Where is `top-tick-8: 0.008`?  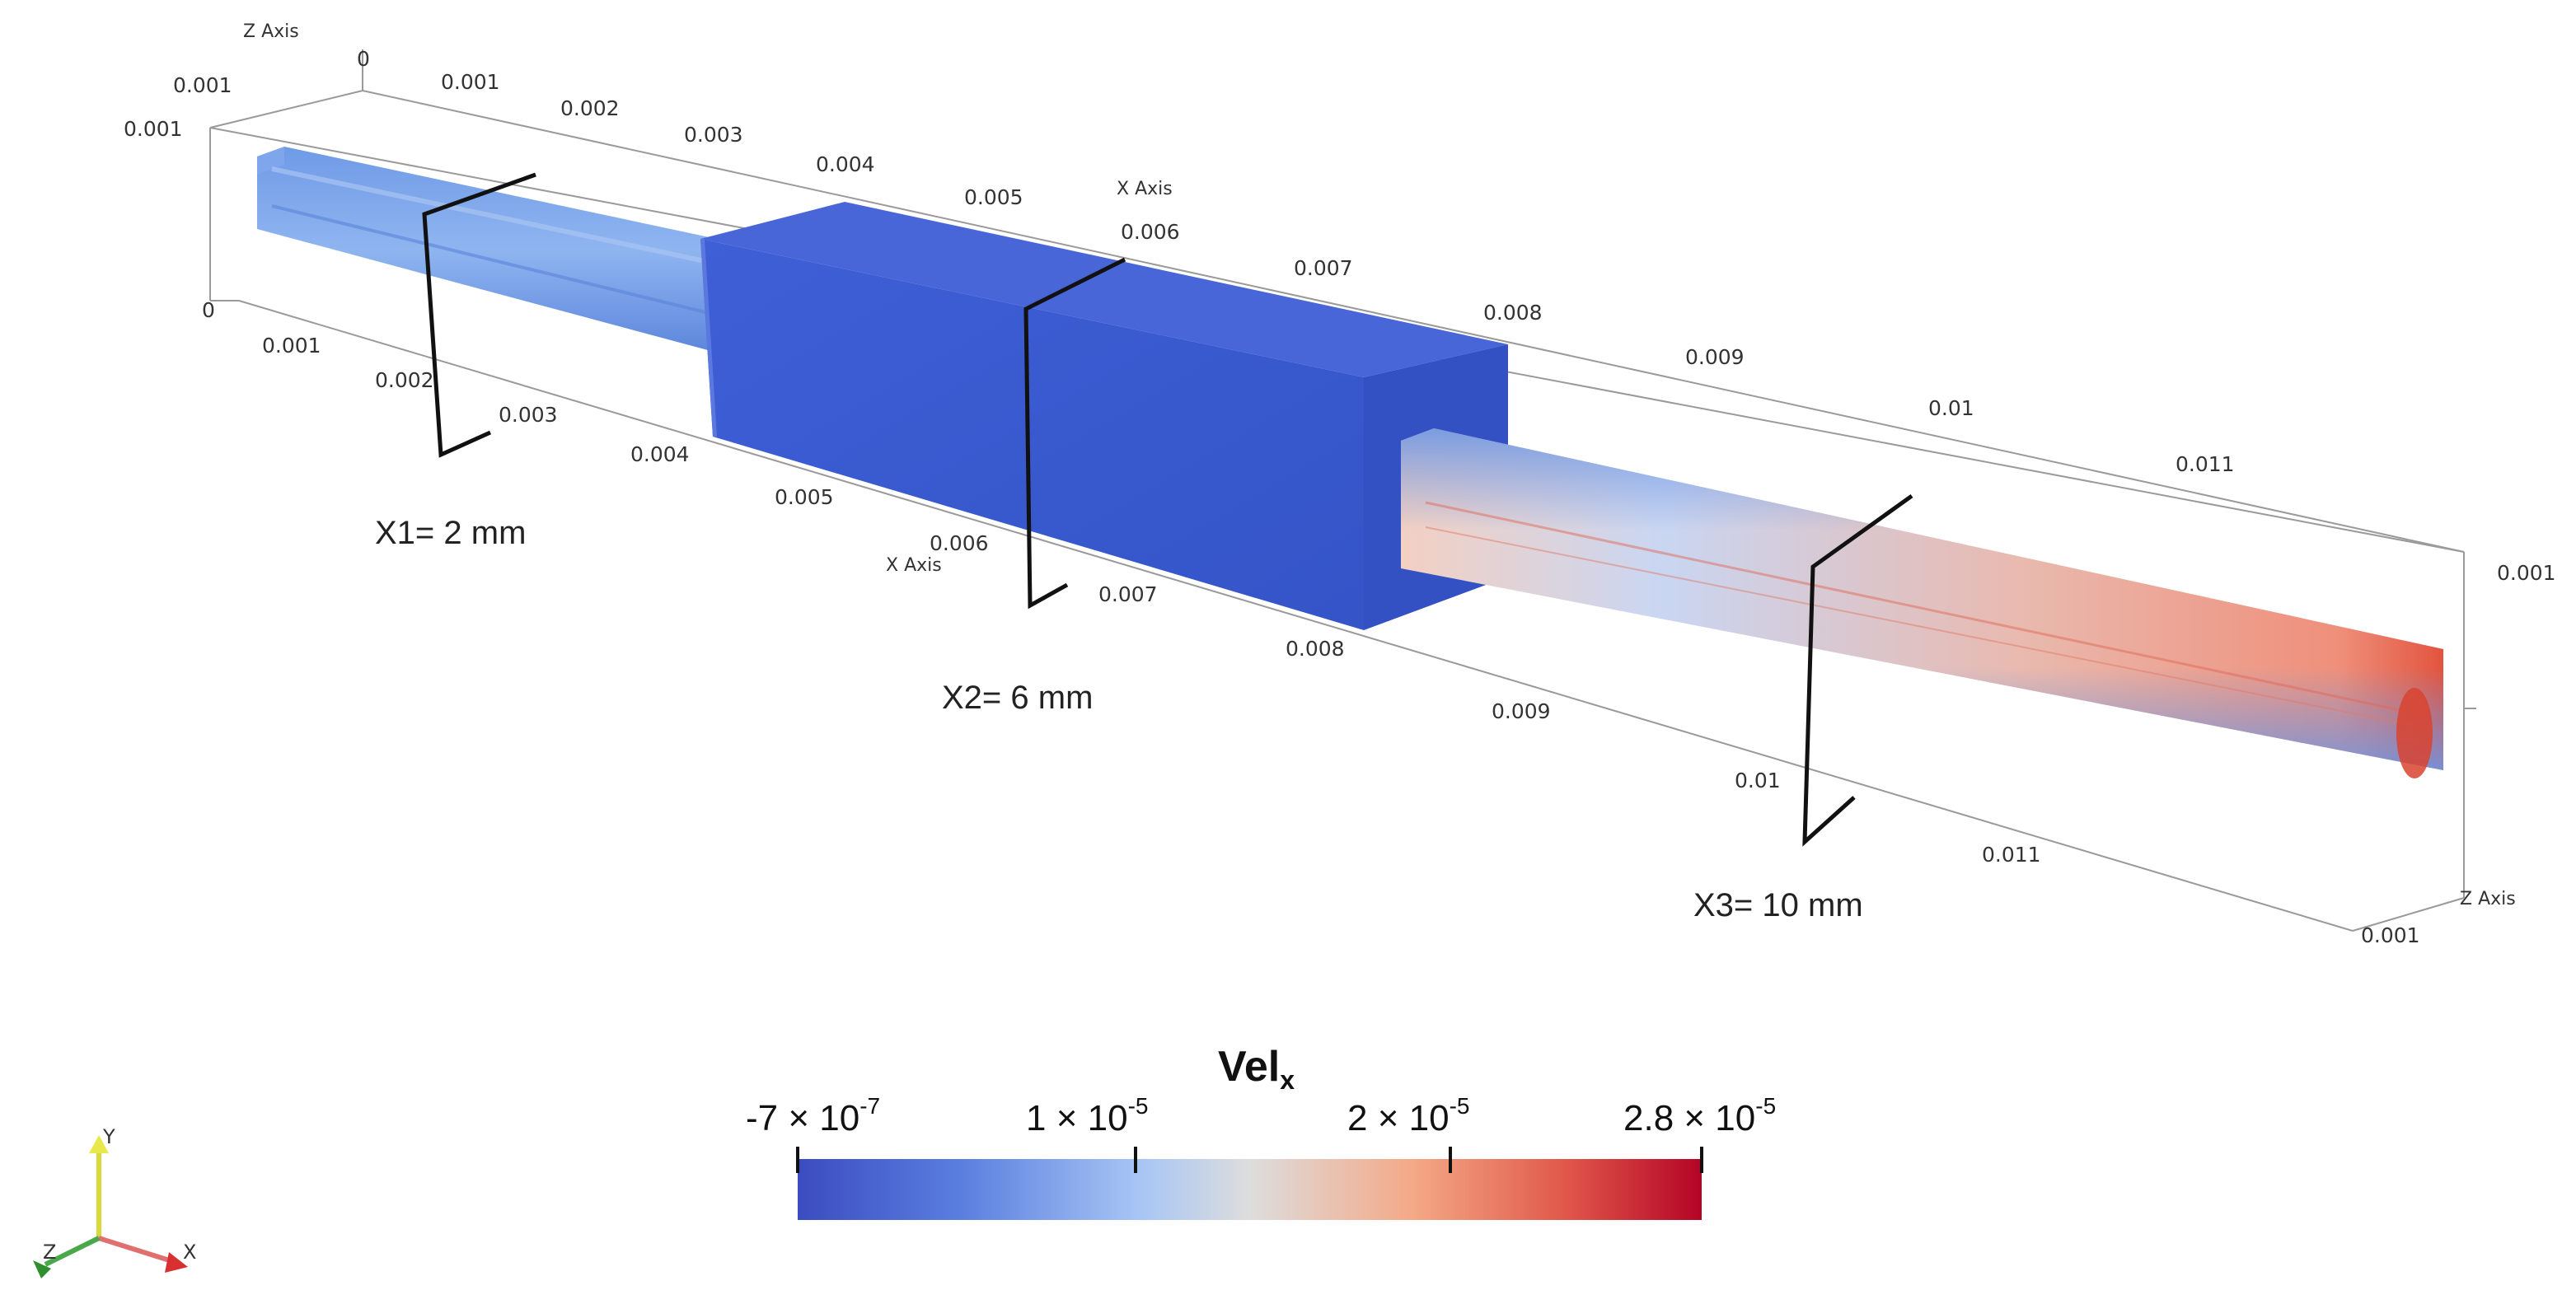
top-tick-8: 0.008 is located at coordinates (1513, 313).